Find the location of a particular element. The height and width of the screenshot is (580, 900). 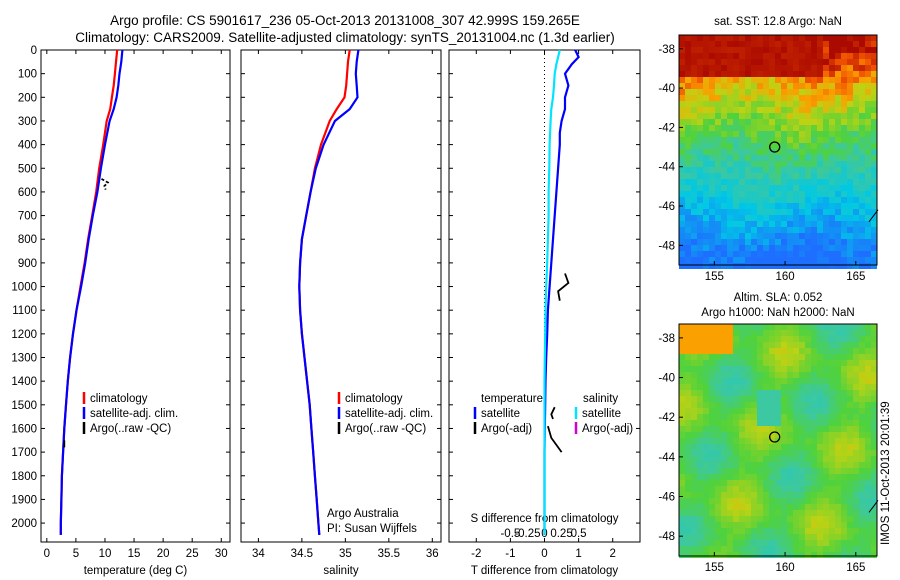

x-tick-label: 36 is located at coordinates (432, 554).